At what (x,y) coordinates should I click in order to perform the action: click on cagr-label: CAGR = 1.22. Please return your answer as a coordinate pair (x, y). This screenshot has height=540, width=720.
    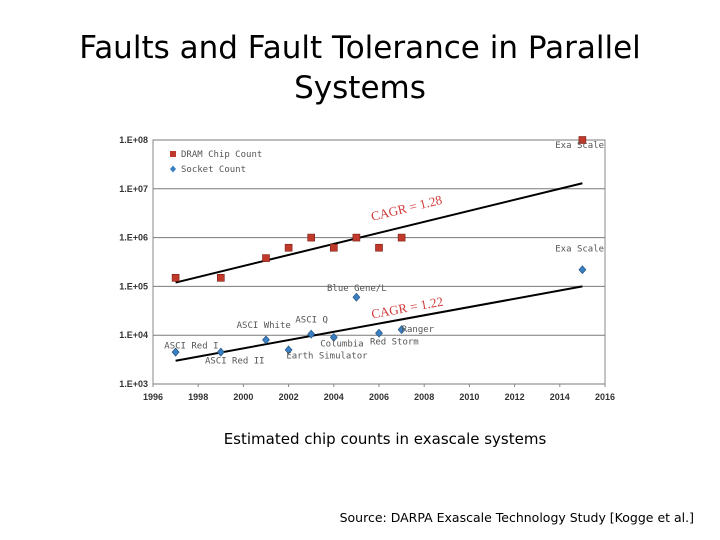
    Looking at the image, I should click on (407, 308).